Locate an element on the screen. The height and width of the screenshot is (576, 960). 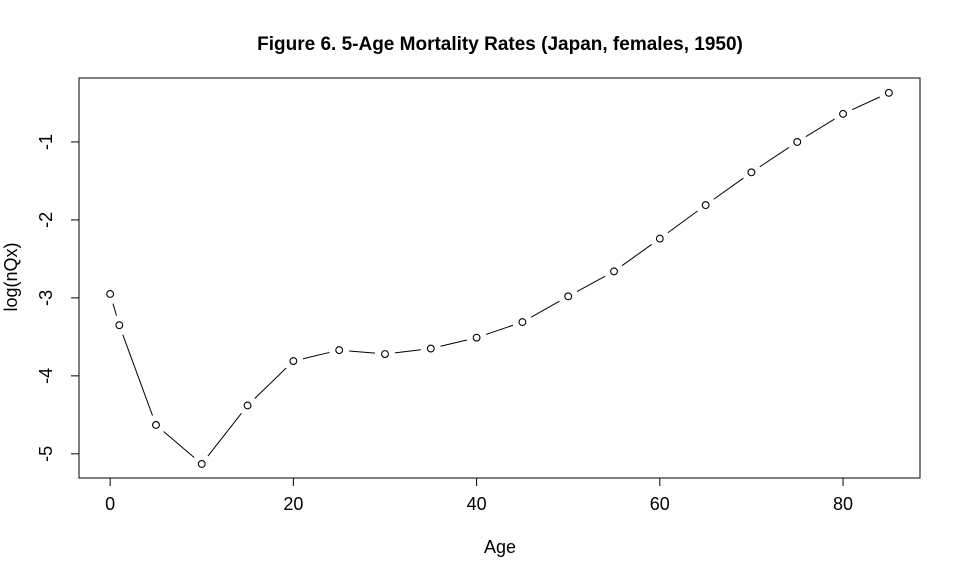
y-tick-label: -3 is located at coordinates (46, 298).